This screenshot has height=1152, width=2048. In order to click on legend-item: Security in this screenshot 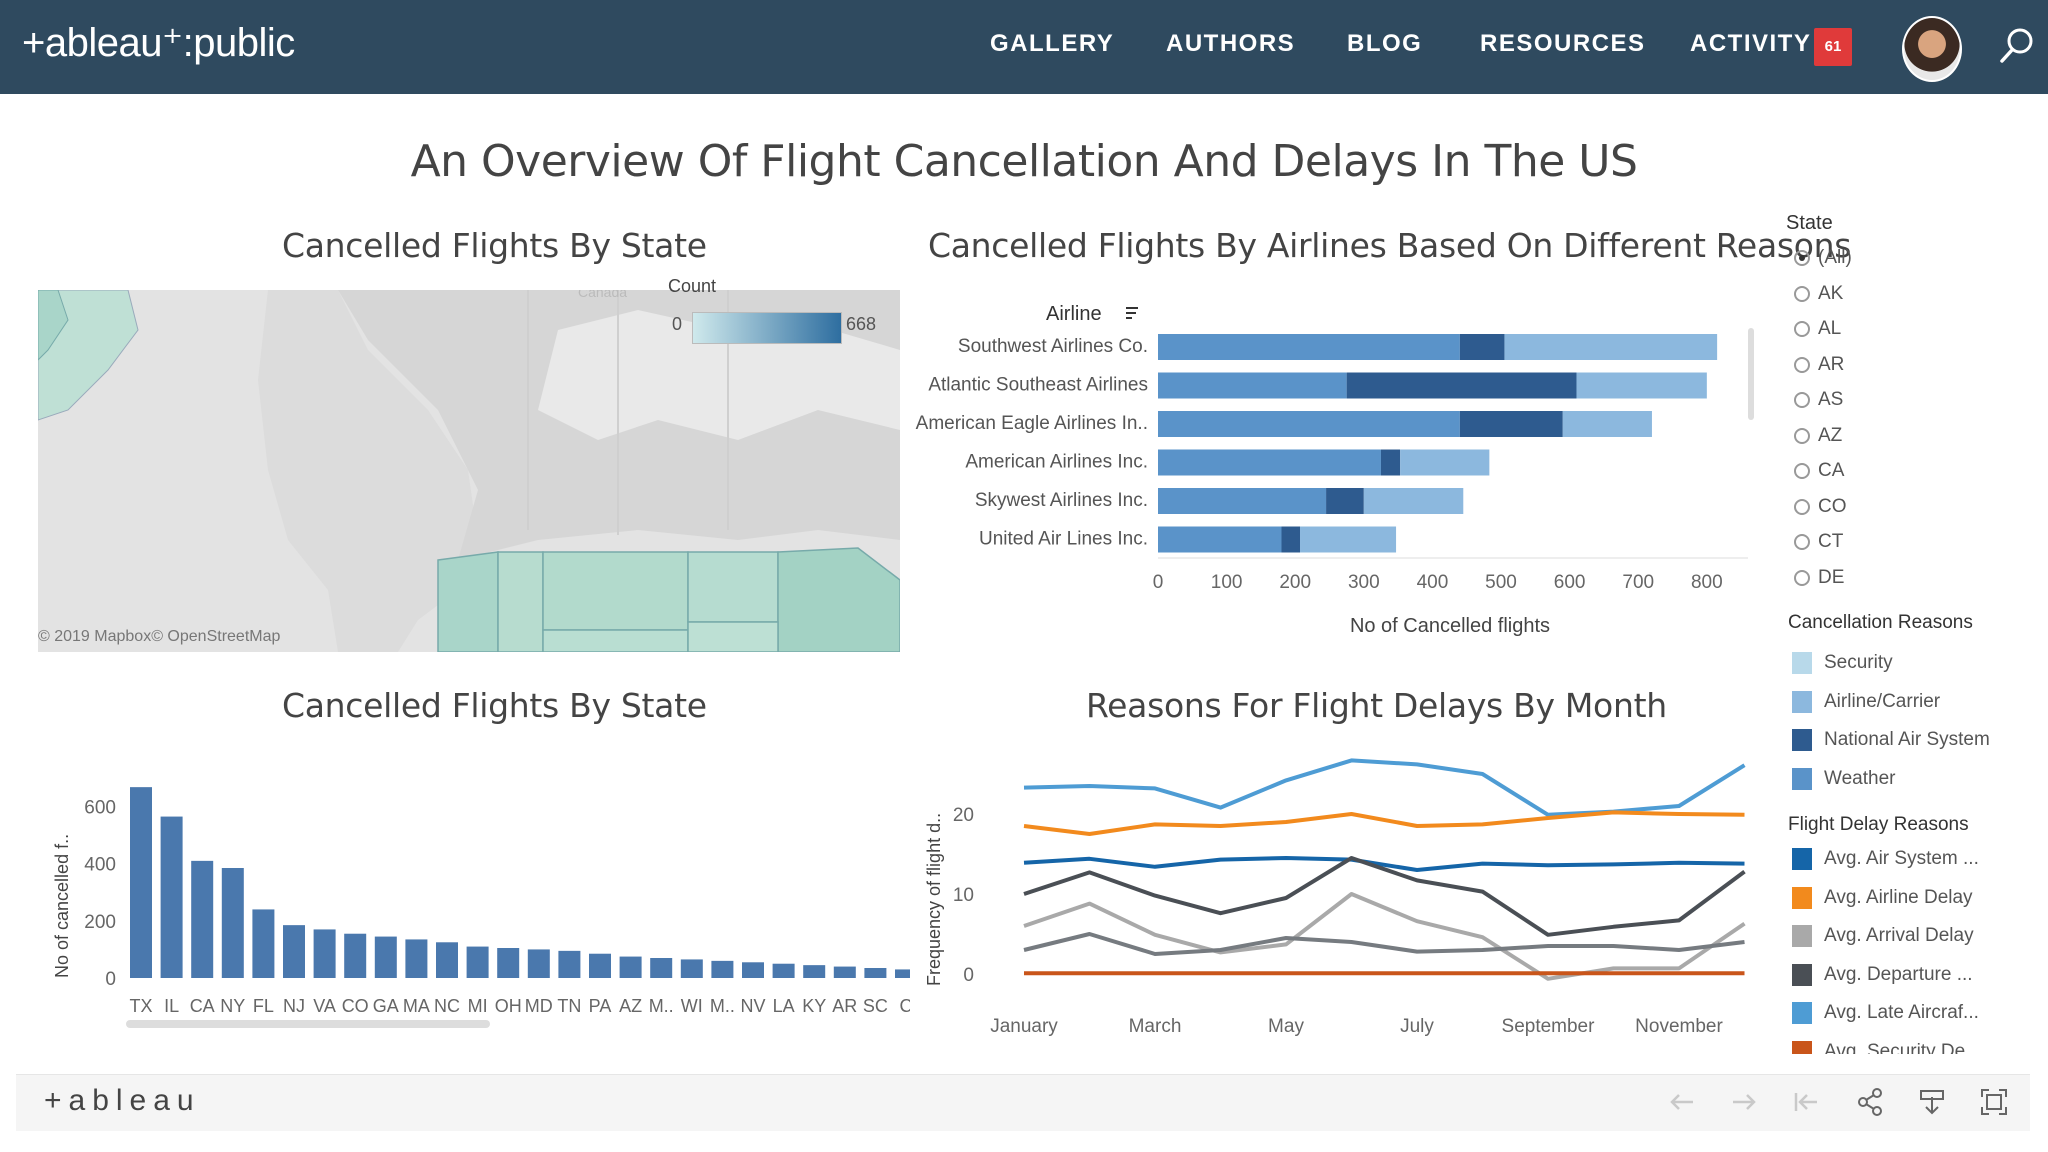, I will do `click(1842, 663)`.